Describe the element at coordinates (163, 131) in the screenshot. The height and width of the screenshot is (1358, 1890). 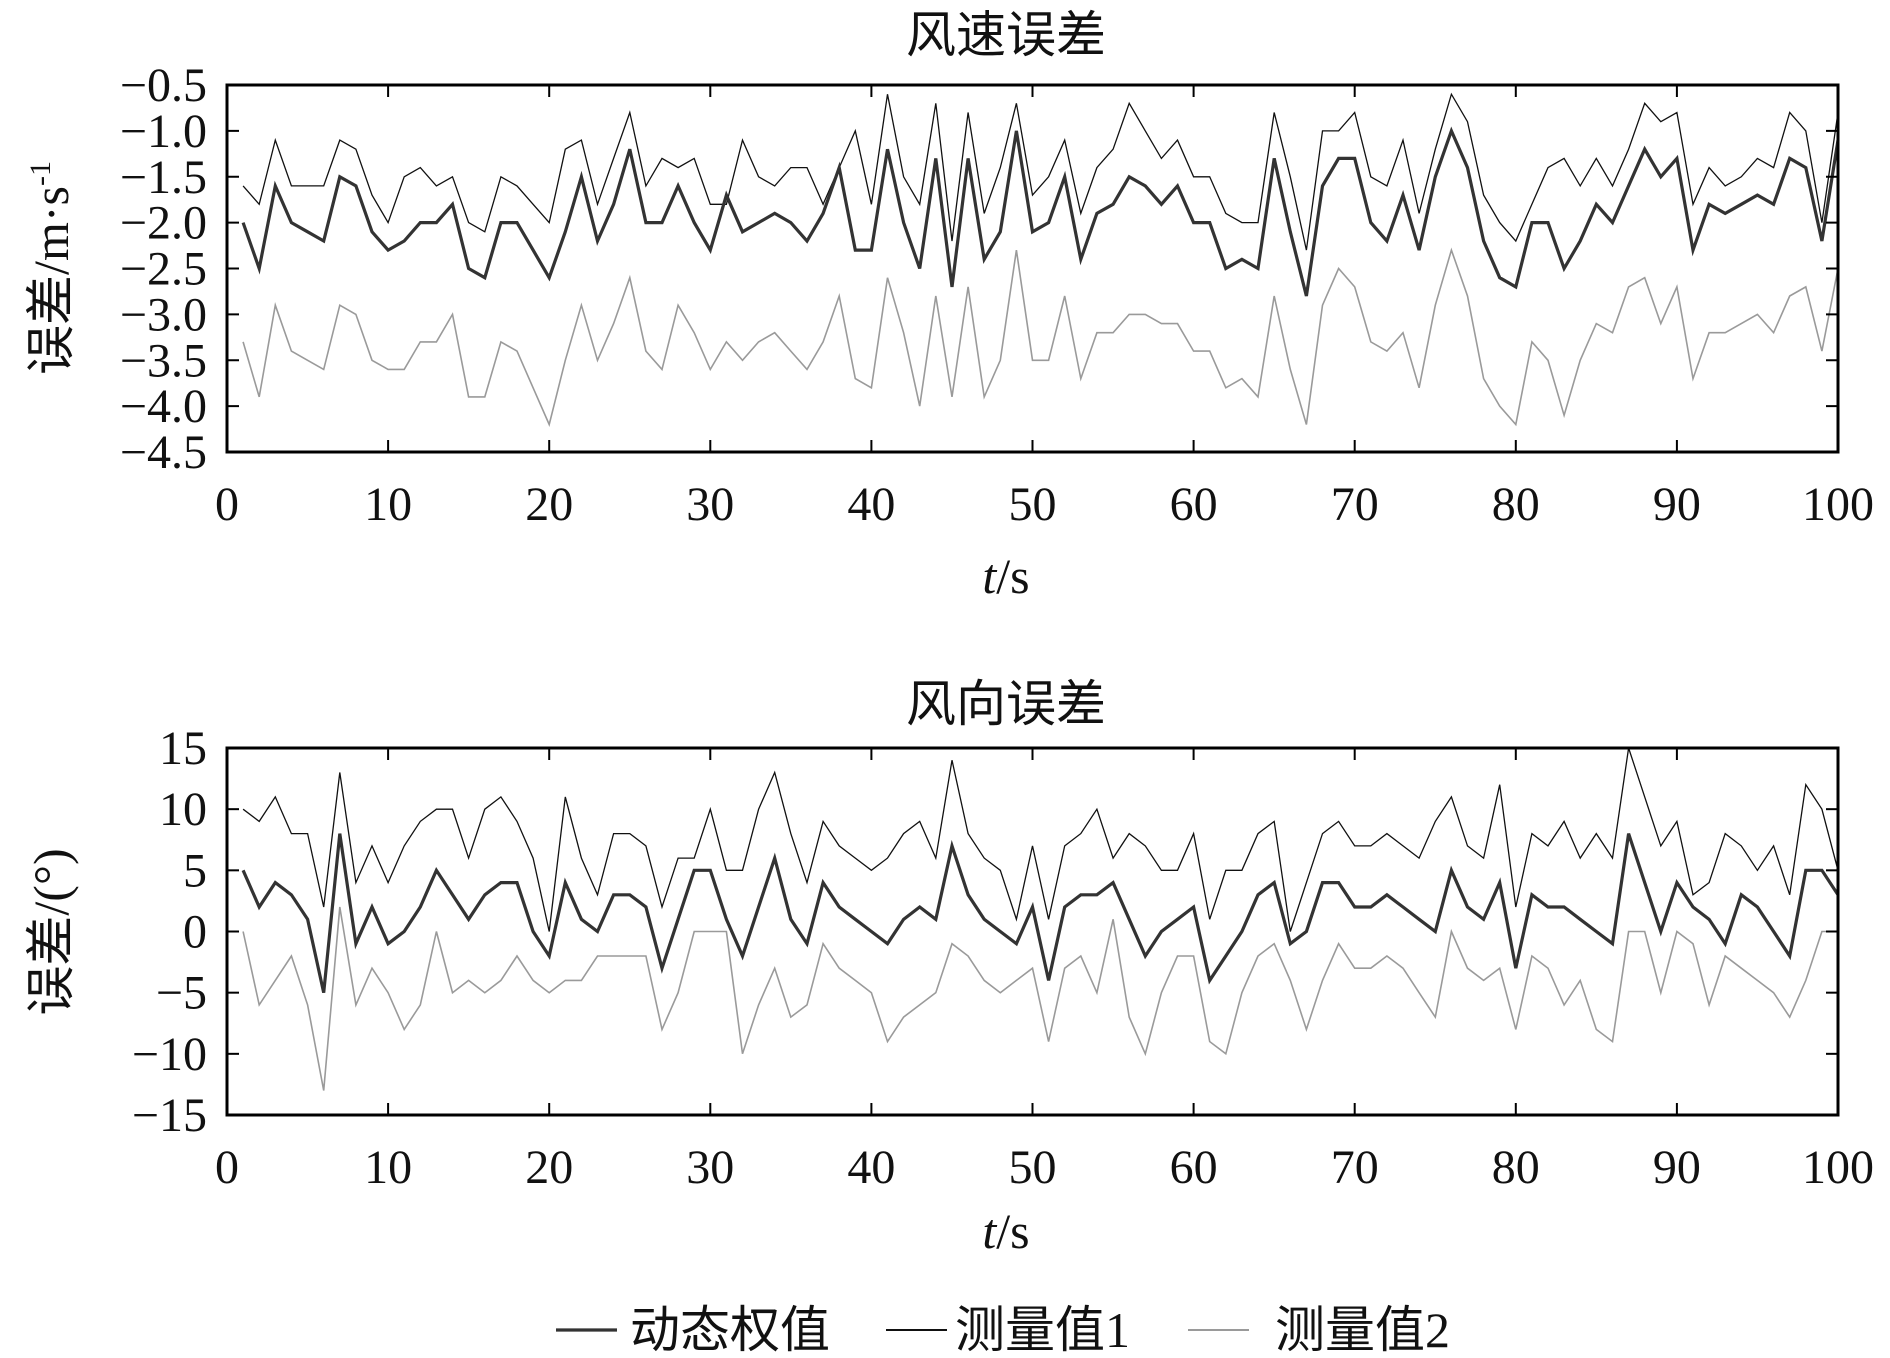
I see `wind-speed-y-tick-label: −1.0` at that location.